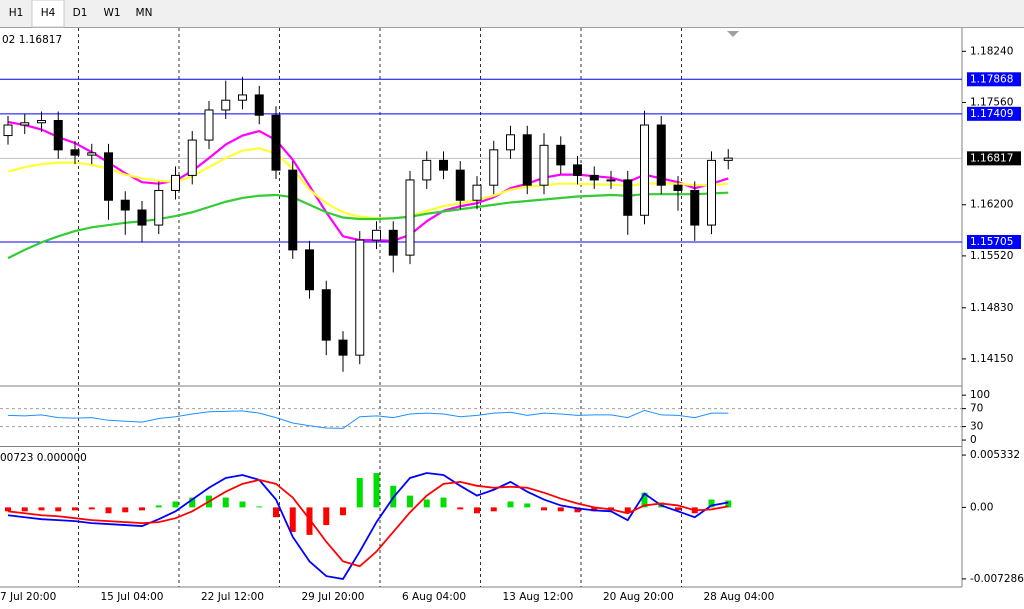  What do you see at coordinates (43, 458) in the screenshot?
I see `indicator-title: 00723 0.000000` at bounding box center [43, 458].